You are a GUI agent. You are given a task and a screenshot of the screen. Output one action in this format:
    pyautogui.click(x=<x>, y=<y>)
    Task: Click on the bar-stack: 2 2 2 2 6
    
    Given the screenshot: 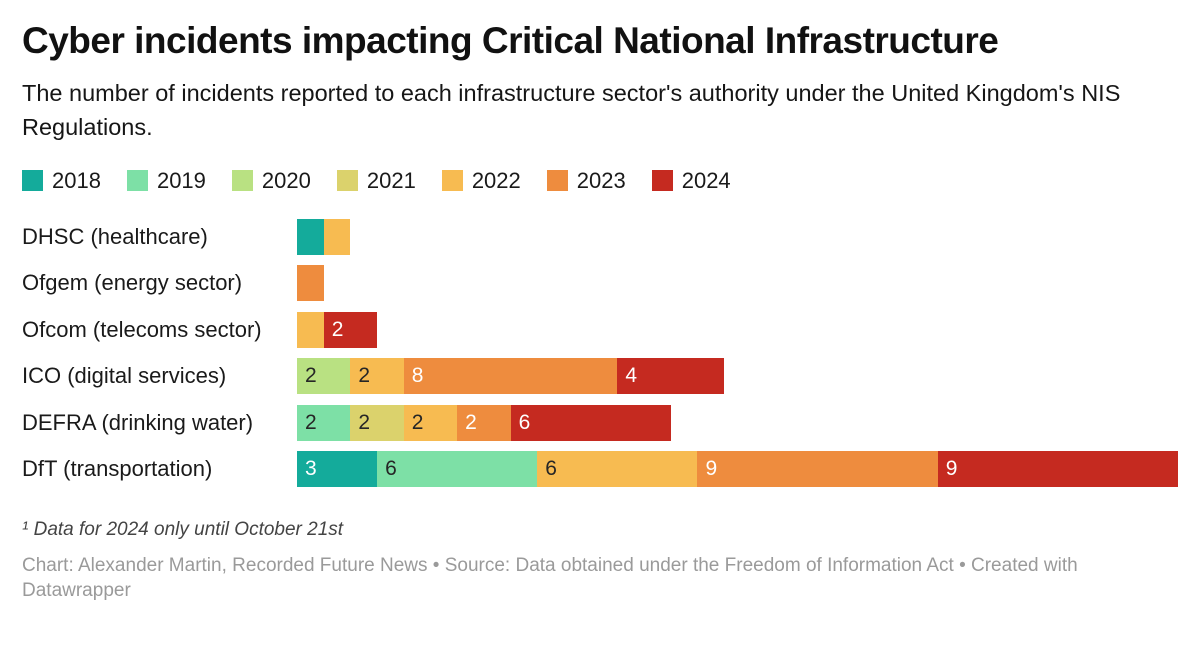 What is the action you would take?
    pyautogui.click(x=484, y=422)
    